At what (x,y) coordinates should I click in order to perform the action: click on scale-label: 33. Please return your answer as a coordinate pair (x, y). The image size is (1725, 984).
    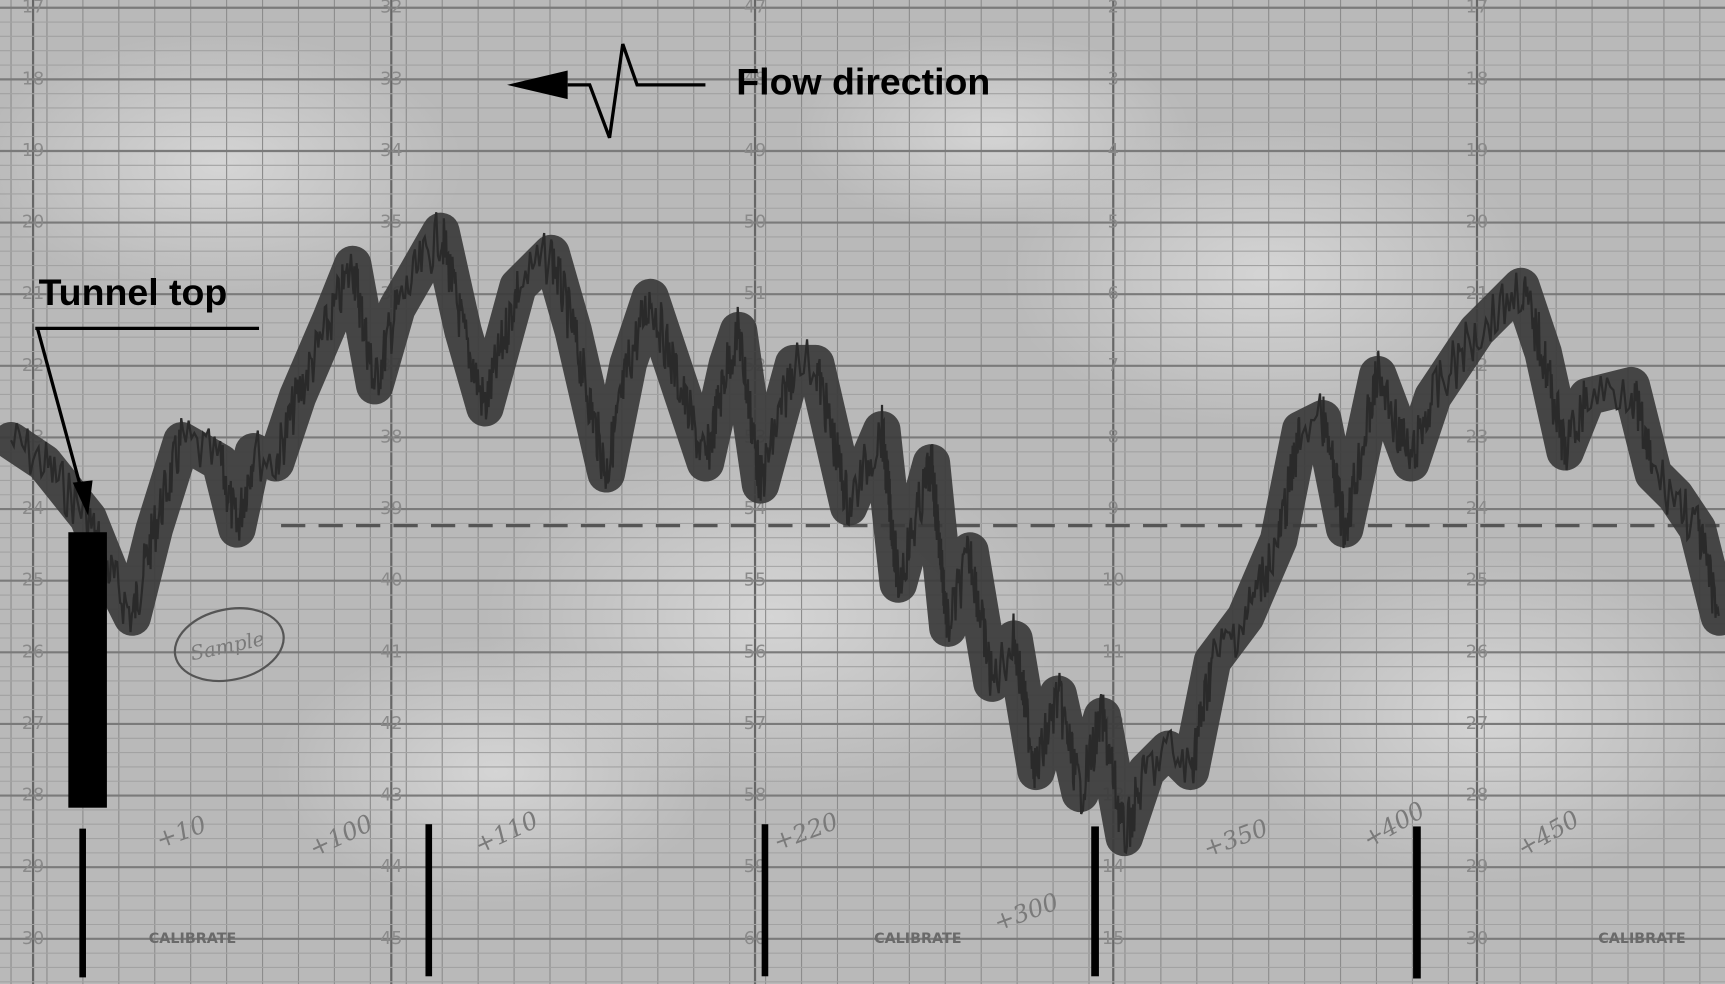
    Looking at the image, I should click on (391, 79).